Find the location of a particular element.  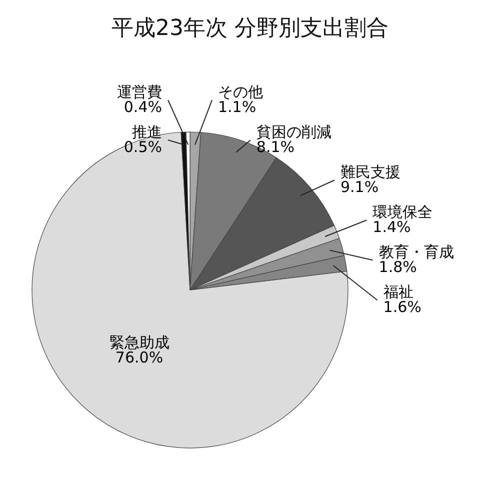

chart-title: 平成23年次 分野別支出割合 is located at coordinates (250, 28).